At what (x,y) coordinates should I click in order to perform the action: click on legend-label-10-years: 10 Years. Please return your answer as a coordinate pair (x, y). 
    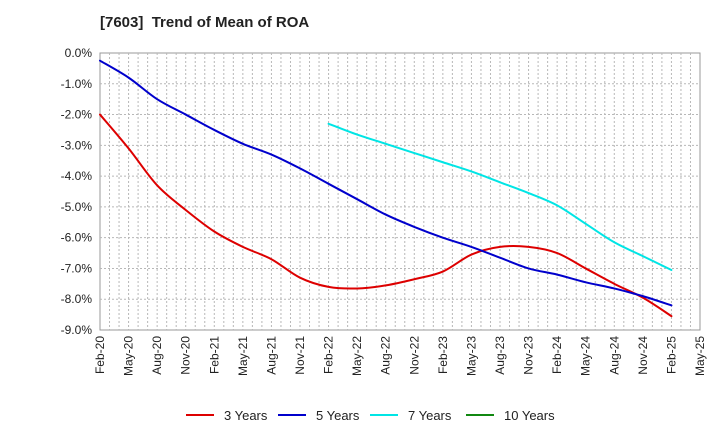
    Looking at the image, I should click on (529, 415).